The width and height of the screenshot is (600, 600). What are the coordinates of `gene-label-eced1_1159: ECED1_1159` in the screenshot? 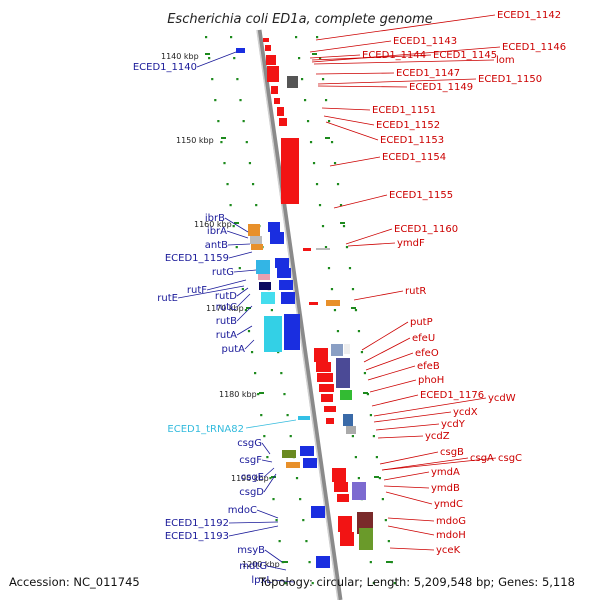 It's located at (197, 258).